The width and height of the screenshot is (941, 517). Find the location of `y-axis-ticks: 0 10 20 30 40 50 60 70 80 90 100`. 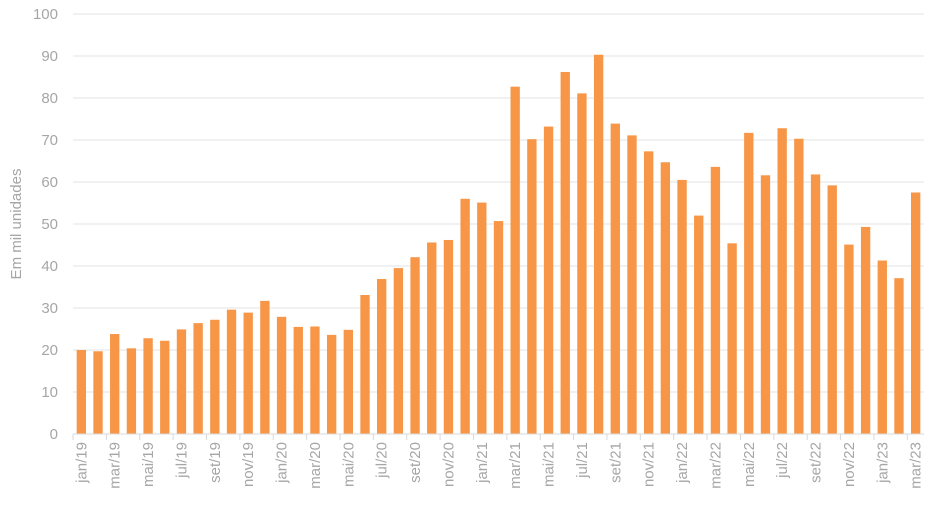

y-axis-ticks: 0 10 20 30 40 50 60 70 80 90 100 is located at coordinates (45, 224).